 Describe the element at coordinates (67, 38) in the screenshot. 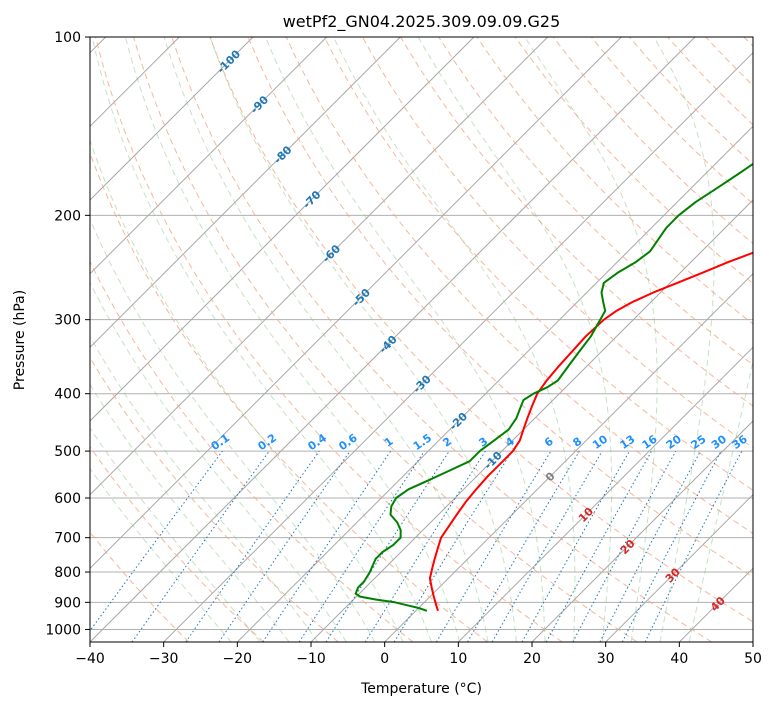

I see `y-tick-label: 100` at that location.